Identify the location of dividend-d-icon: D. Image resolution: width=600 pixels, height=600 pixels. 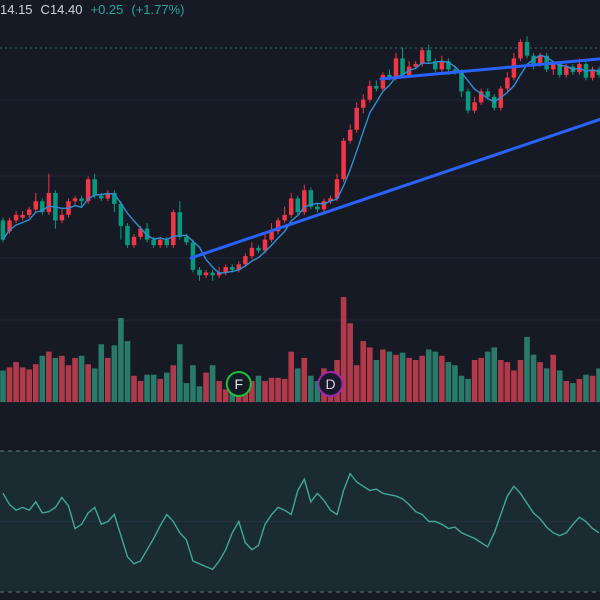
(330, 384).